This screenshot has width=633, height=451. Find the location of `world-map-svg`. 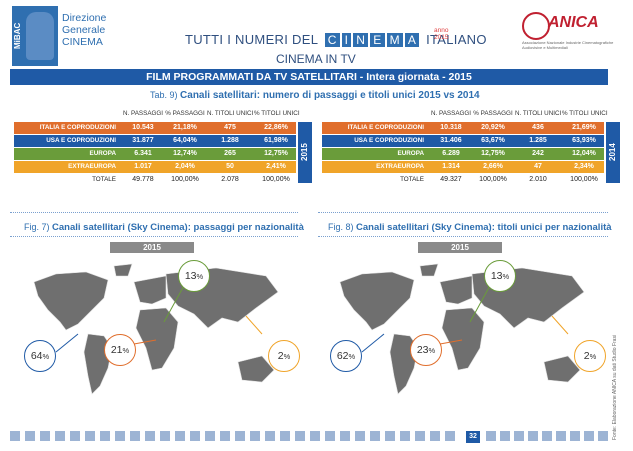

world-map-svg is located at coordinates (462, 329).